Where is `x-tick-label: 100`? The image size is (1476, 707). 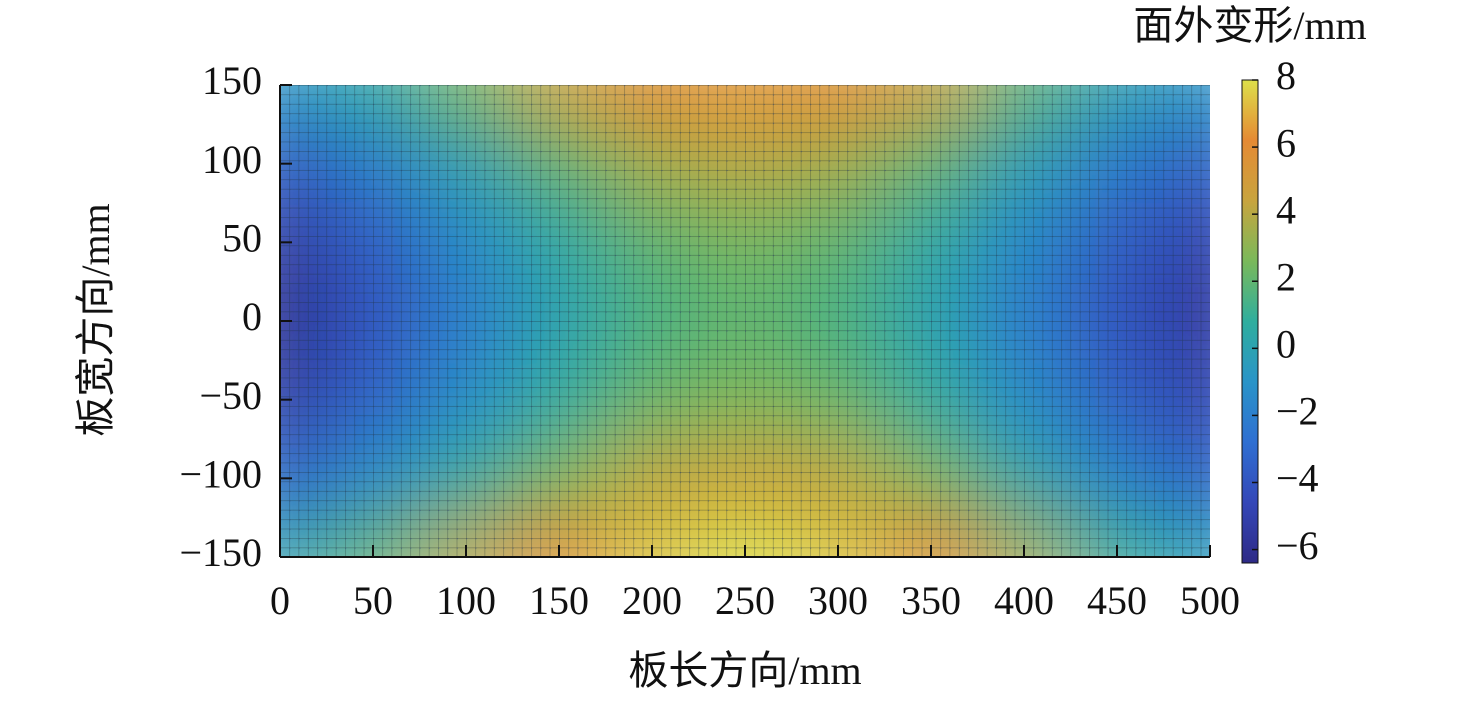
x-tick-label: 100 is located at coordinates (466, 600).